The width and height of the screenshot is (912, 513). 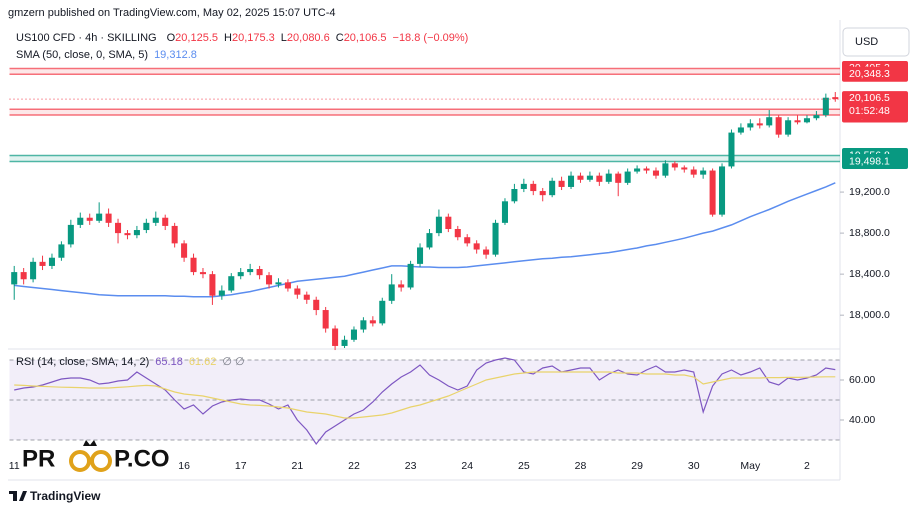 What do you see at coordinates (694, 466) in the screenshot?
I see `x-tick-label: 30` at bounding box center [694, 466].